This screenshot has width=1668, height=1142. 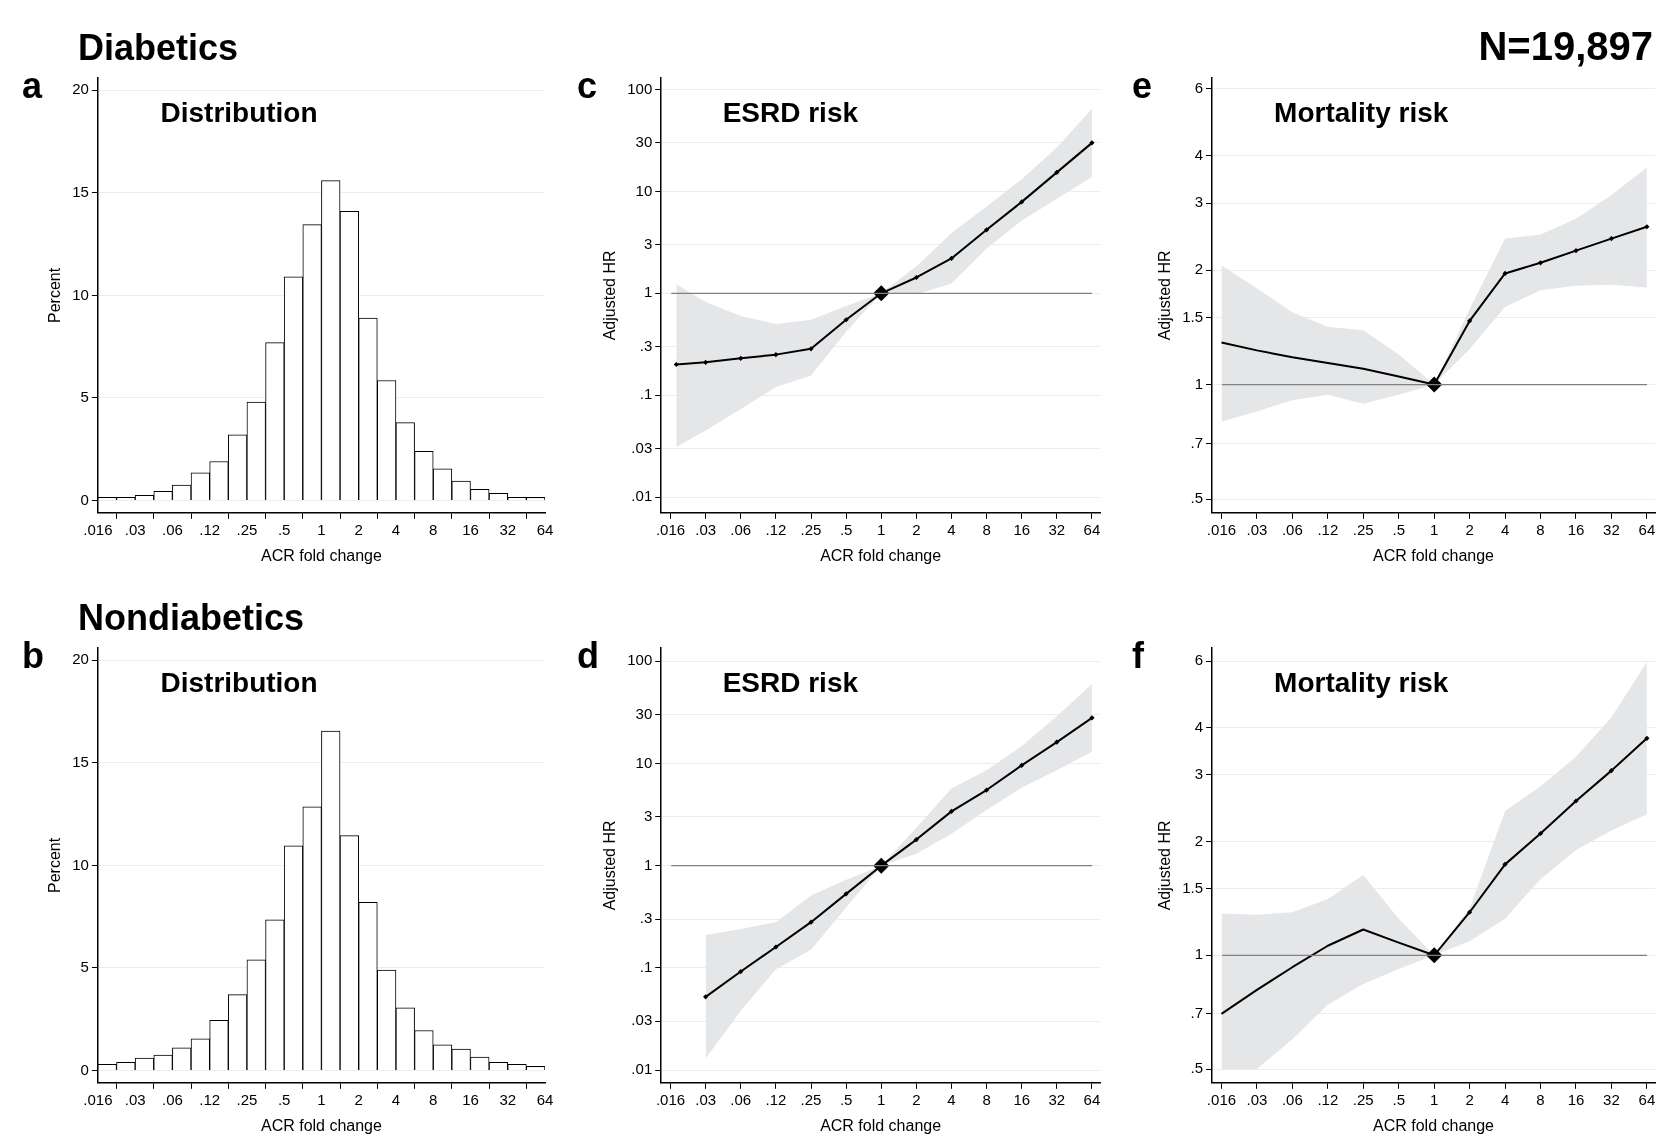 What do you see at coordinates (1197, 1068) in the screenshot?
I see `y-tick-label: .5` at bounding box center [1197, 1068].